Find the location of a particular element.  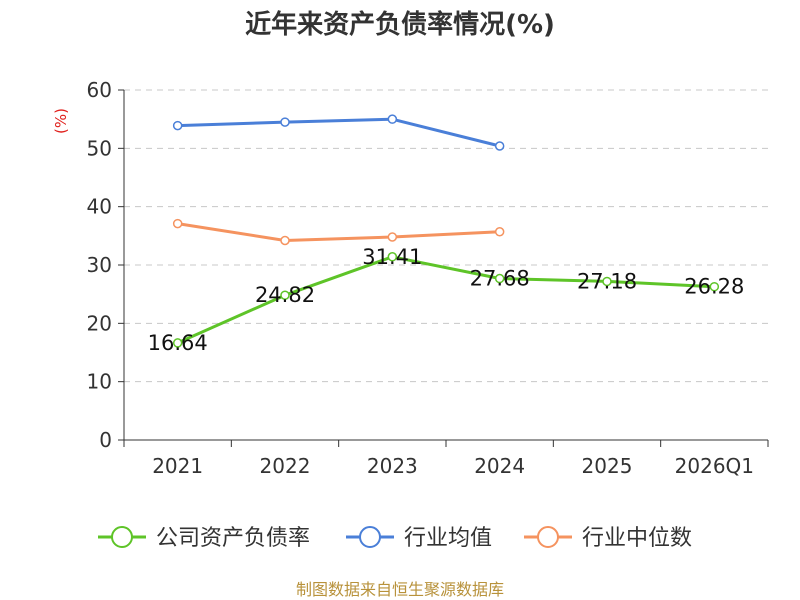

legend-label: 行业中位数 is located at coordinates (637, 538).